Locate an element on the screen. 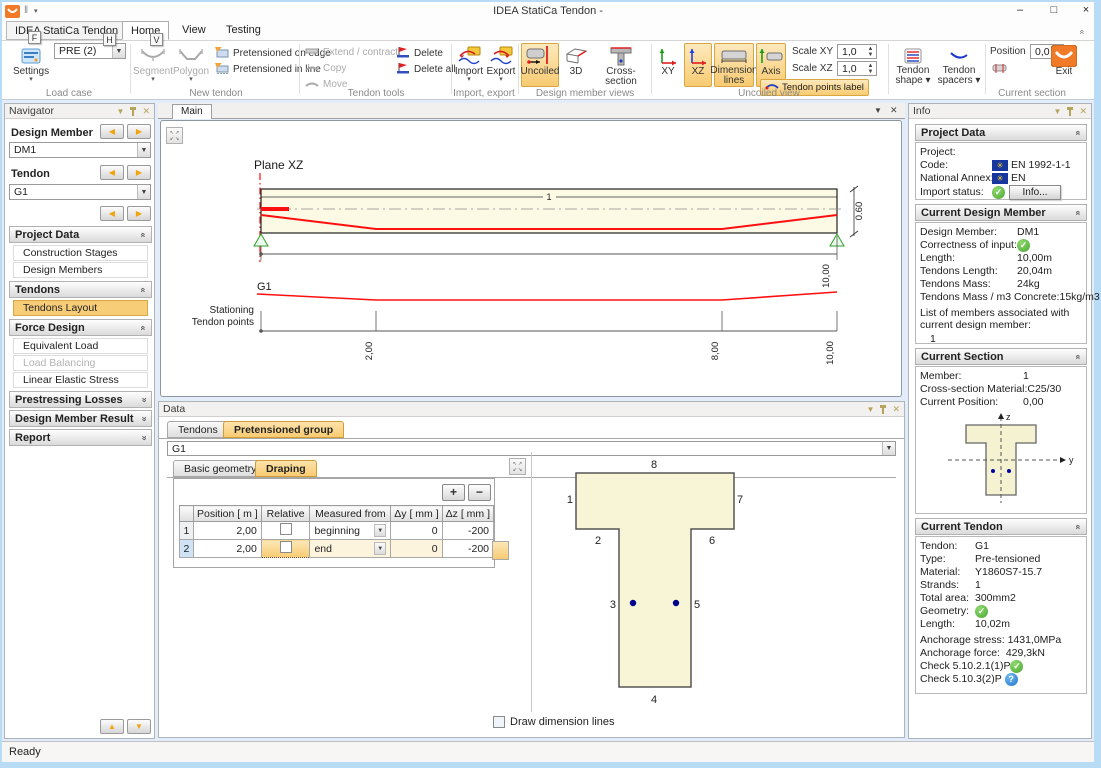 This screenshot has width=1101, height=768. nav-section-prestressing-losses: Prestressing Losses « is located at coordinates (80, 399).